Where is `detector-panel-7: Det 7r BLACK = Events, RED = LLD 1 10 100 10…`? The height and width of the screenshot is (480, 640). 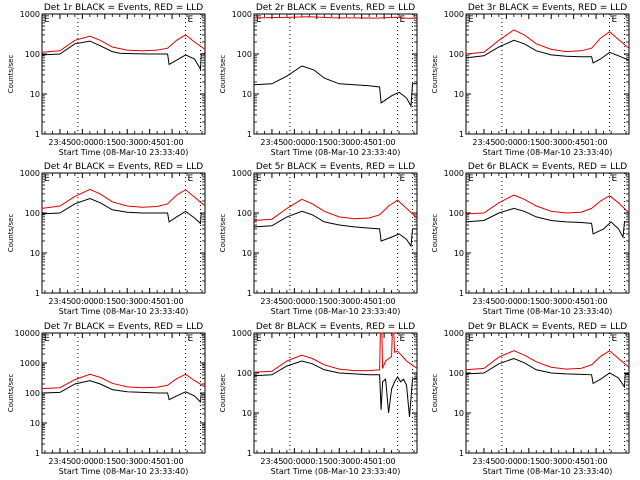
detector-panel-7: Det 7r BLACK = Events, RED = LLD 1 10 100 10… is located at coordinates (106, 399).